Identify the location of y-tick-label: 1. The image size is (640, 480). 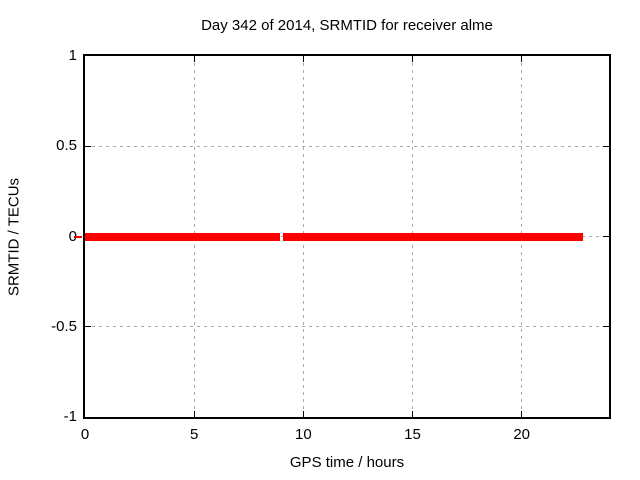
(72, 55).